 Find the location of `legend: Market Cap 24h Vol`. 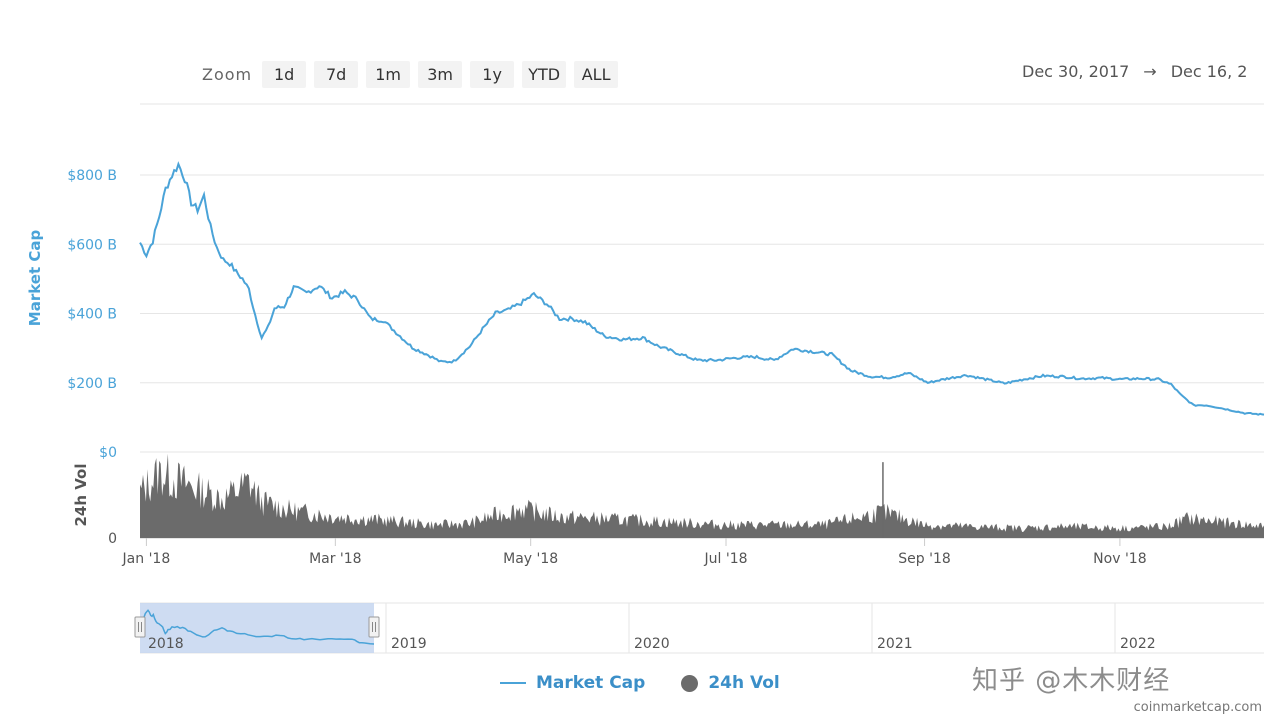

legend: Market Cap 24h Vol is located at coordinates (640, 683).